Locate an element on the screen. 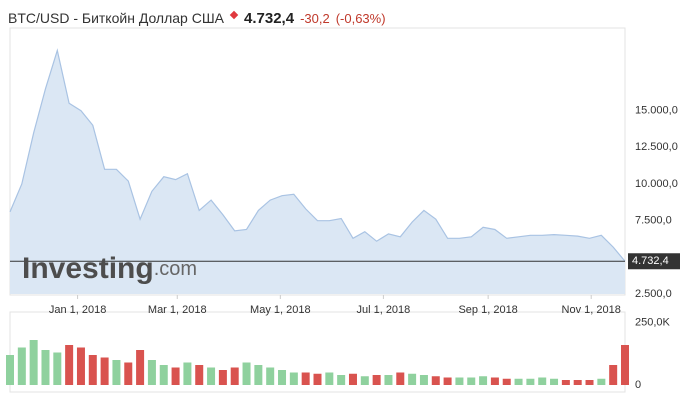 The image size is (700, 408). x-tick-label: Jan 1, 2018 is located at coordinates (78, 310).